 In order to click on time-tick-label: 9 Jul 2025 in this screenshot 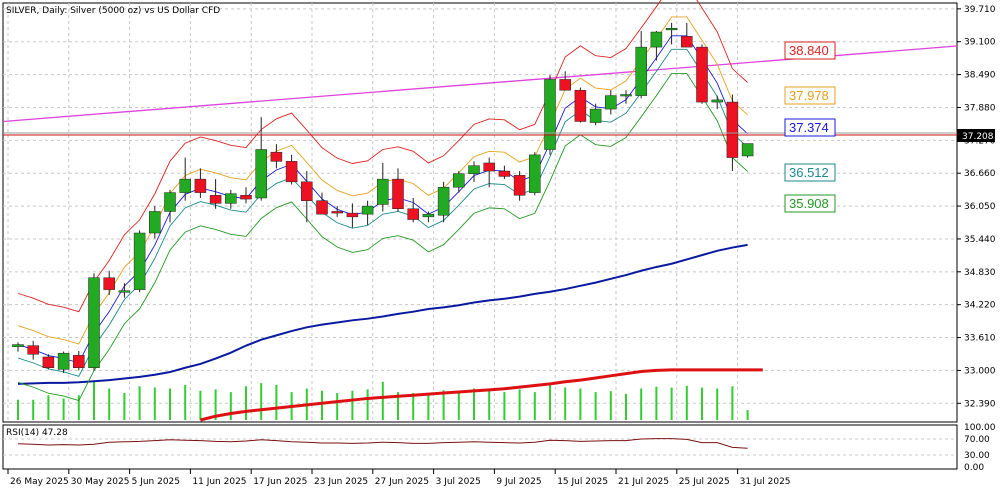, I will do `click(518, 482)`.